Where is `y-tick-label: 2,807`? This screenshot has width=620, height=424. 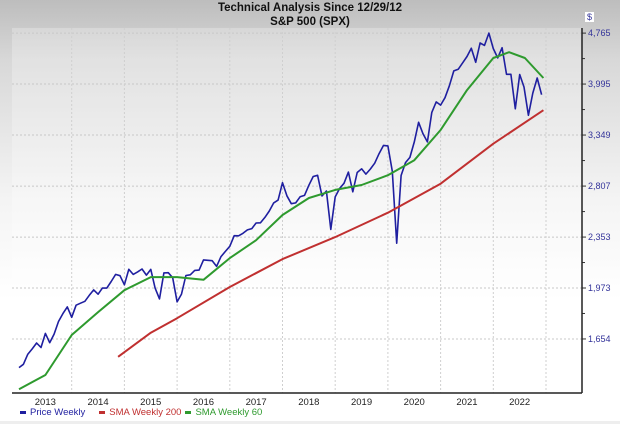
y-tick-label: 2,807 is located at coordinates (599, 186).